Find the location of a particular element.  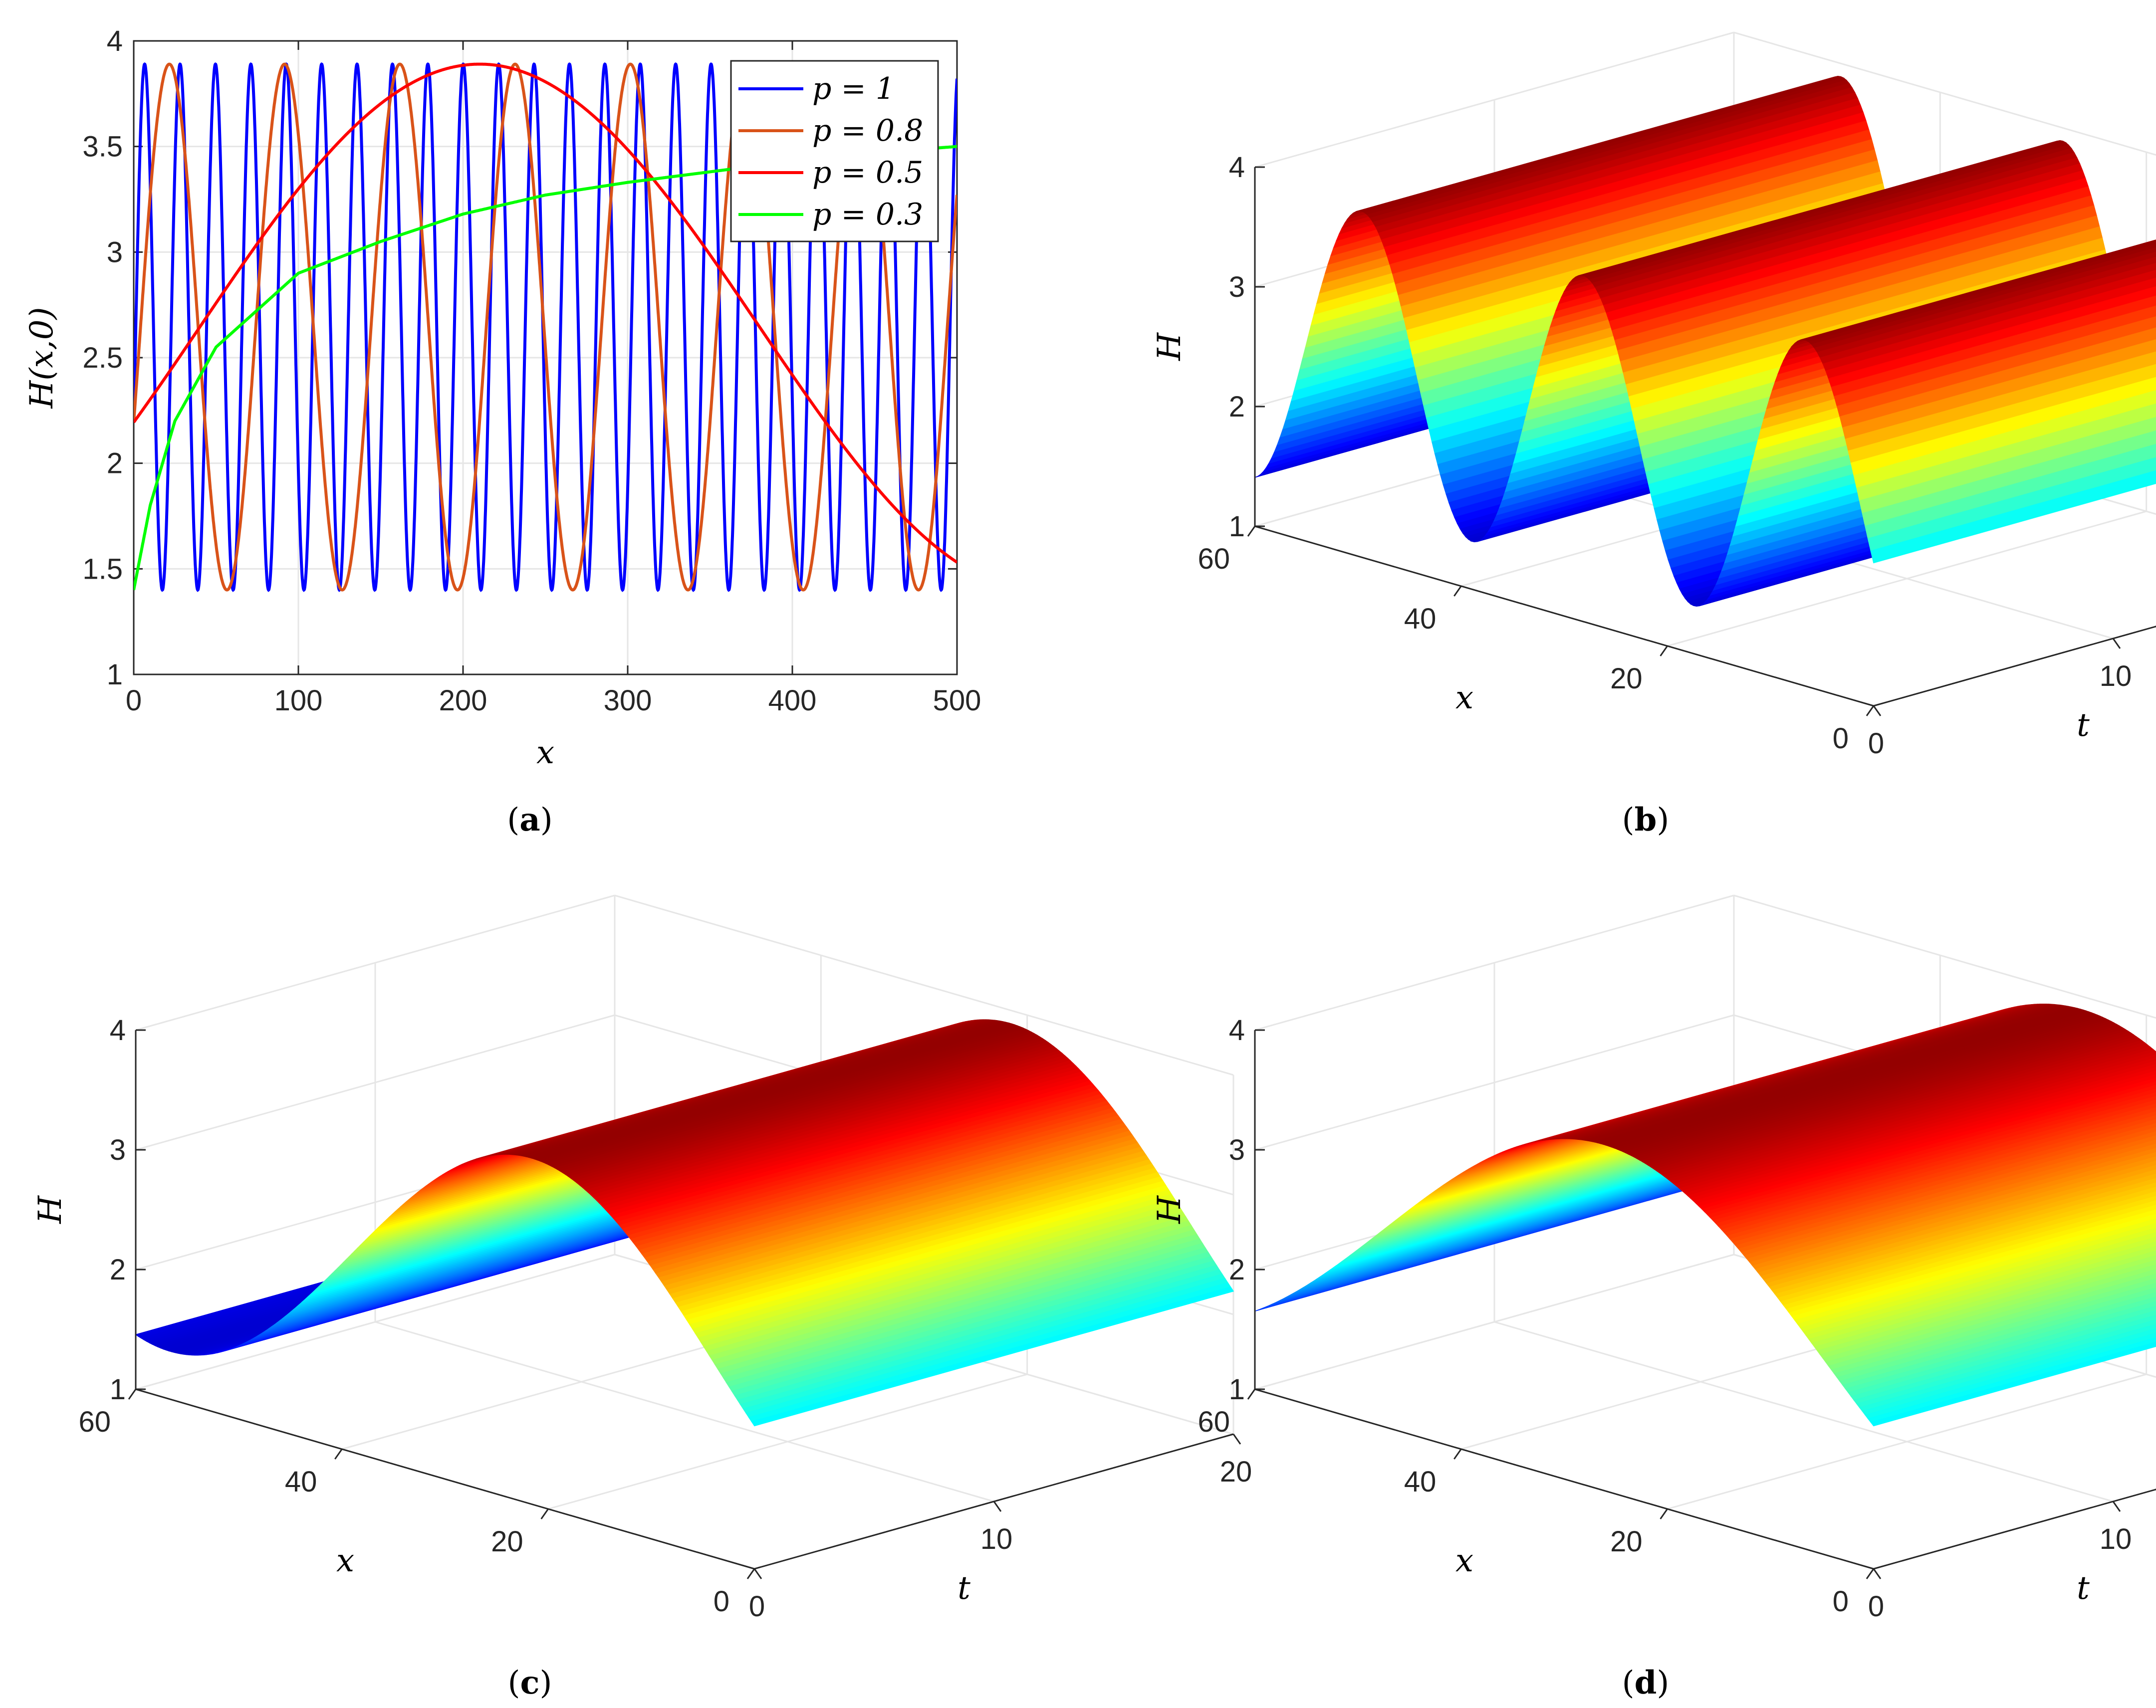

legend-label: p = 1 is located at coordinates (854, 88).